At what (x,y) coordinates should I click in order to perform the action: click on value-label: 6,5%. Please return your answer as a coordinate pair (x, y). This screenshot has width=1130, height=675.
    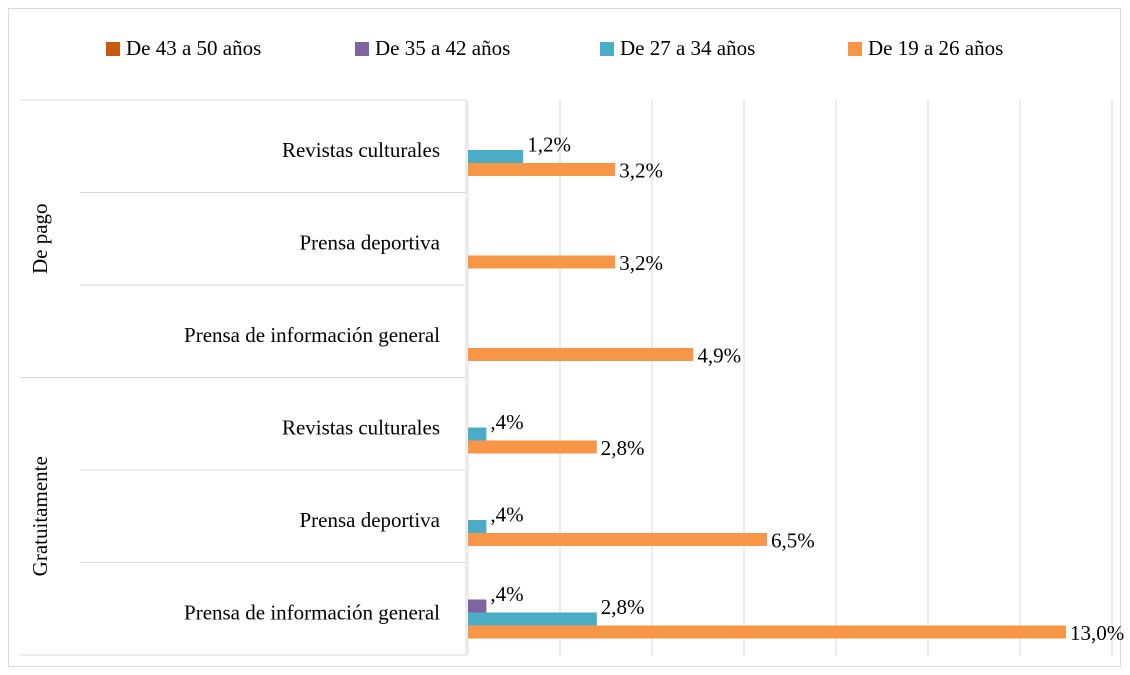
    Looking at the image, I should click on (793, 540).